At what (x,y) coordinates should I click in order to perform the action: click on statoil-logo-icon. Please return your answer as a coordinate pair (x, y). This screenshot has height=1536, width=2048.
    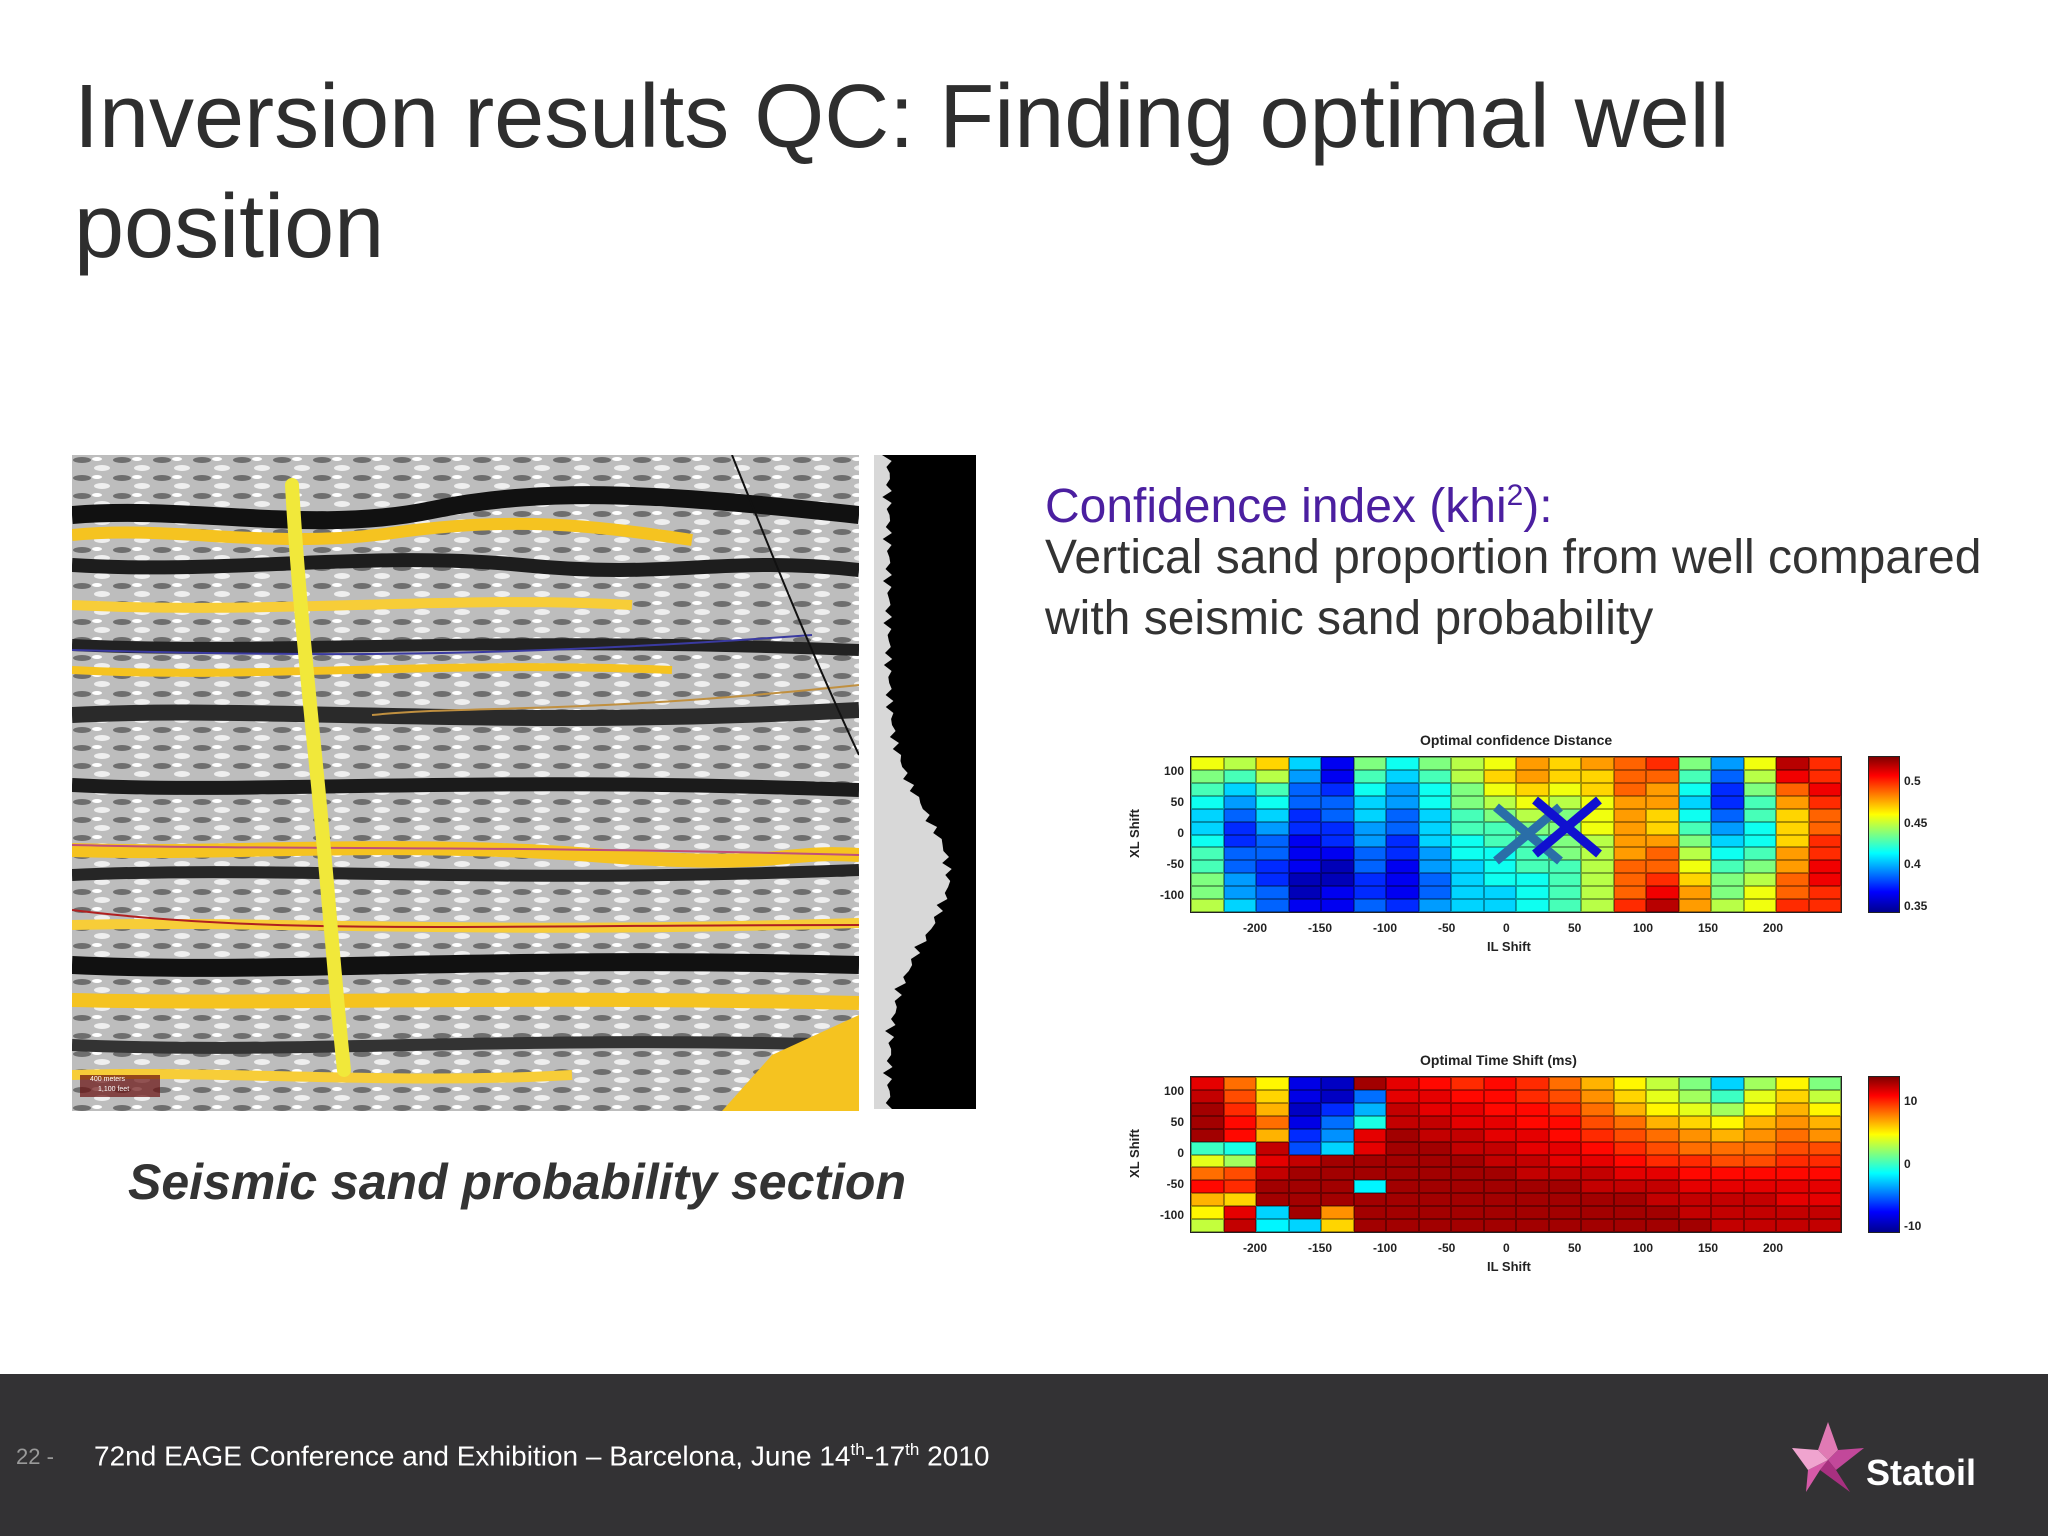
    Looking at the image, I should click on (1828, 1457).